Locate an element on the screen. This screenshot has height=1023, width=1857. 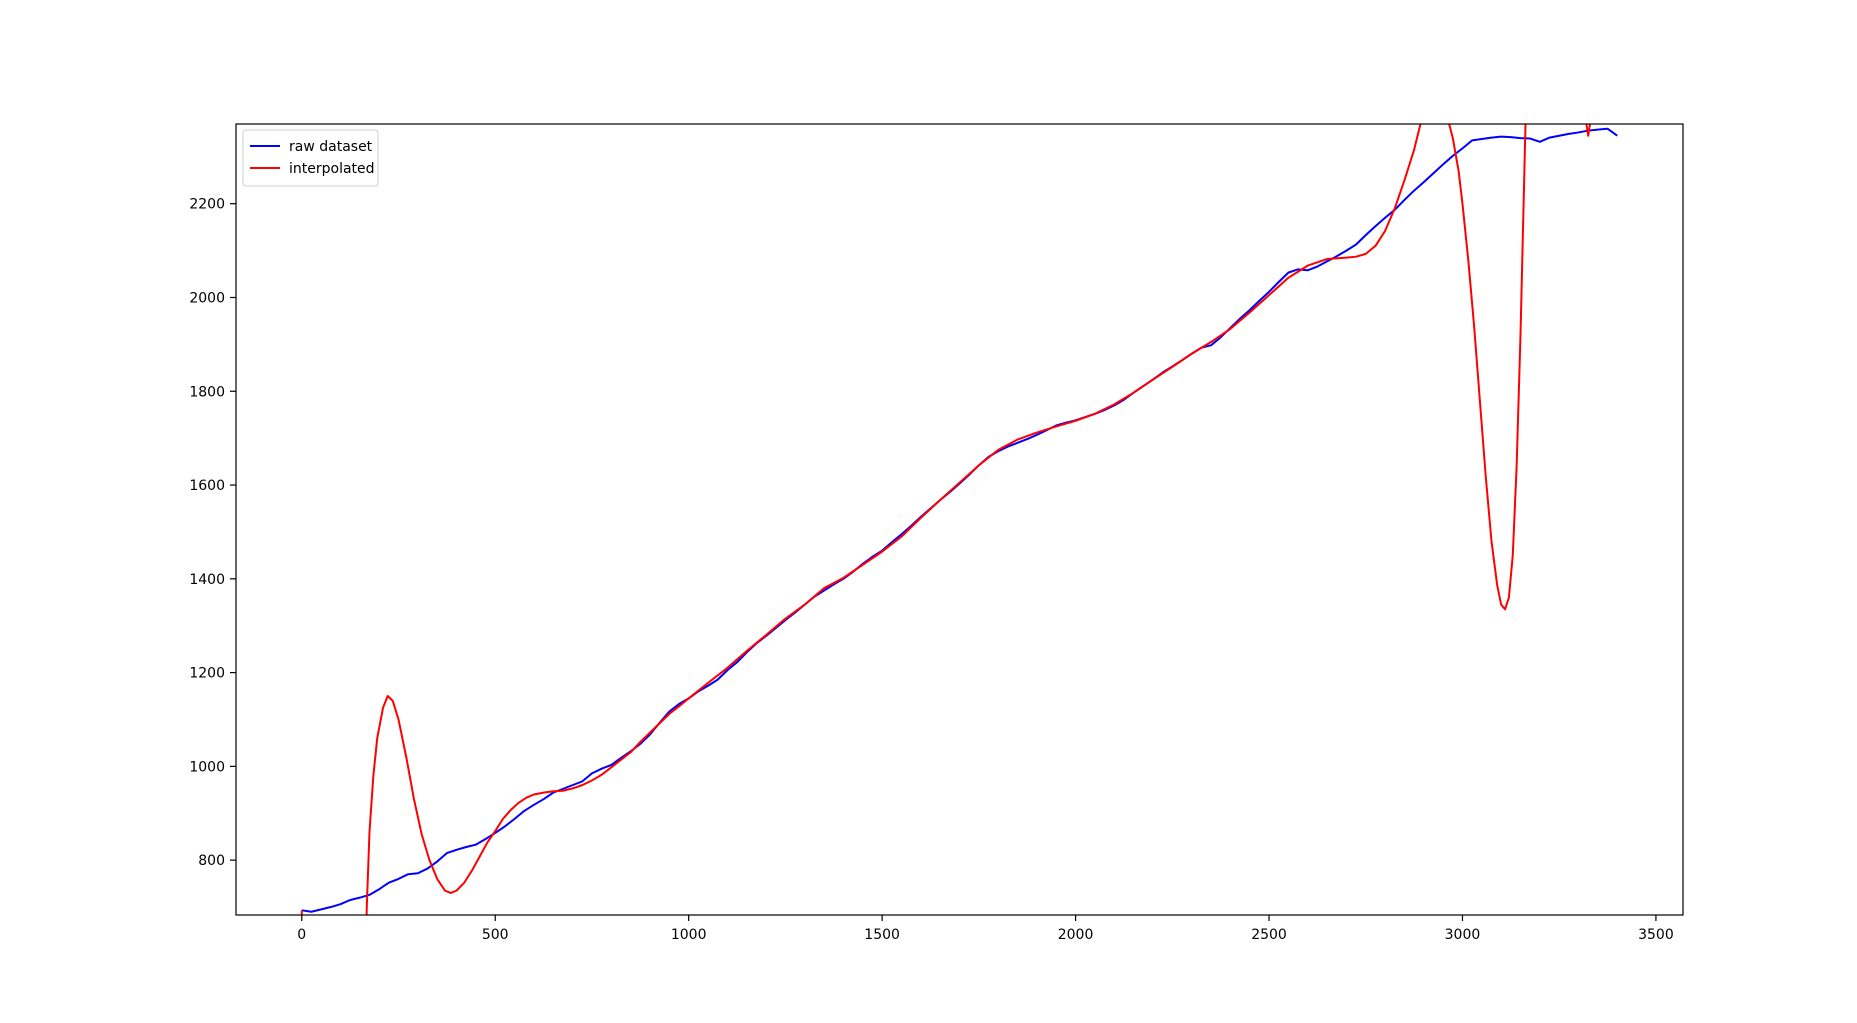
y-tick-label: 1600 is located at coordinates (207, 486).